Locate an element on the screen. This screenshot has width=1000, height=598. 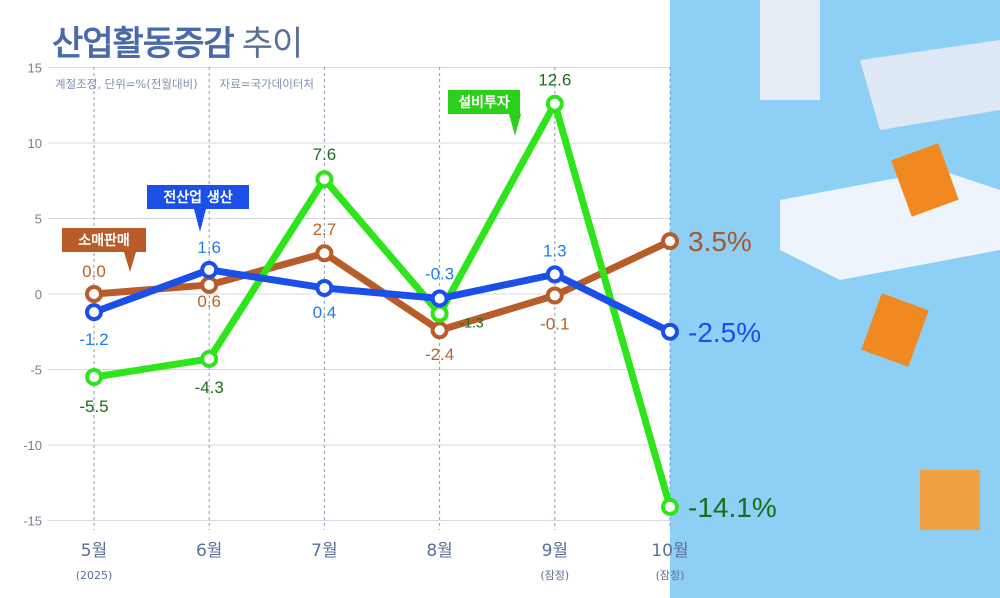
data-label: 0.6 is located at coordinates (209, 301).